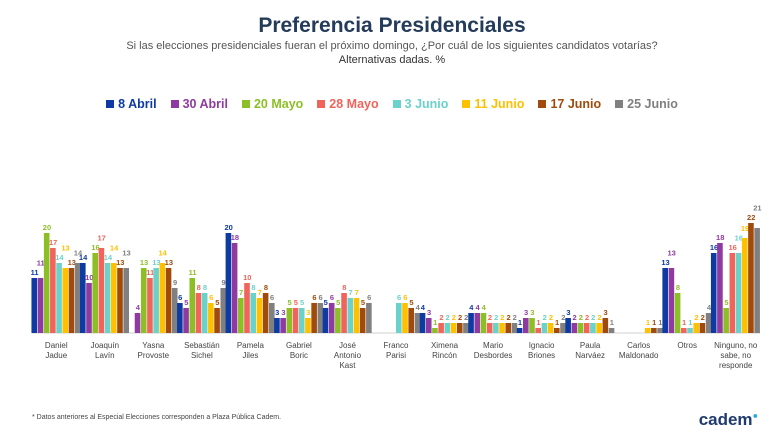 The image size is (784, 440). What do you see at coordinates (392, 25) in the screenshot?
I see `chart-title: Preferencia Presidenciales` at bounding box center [392, 25].